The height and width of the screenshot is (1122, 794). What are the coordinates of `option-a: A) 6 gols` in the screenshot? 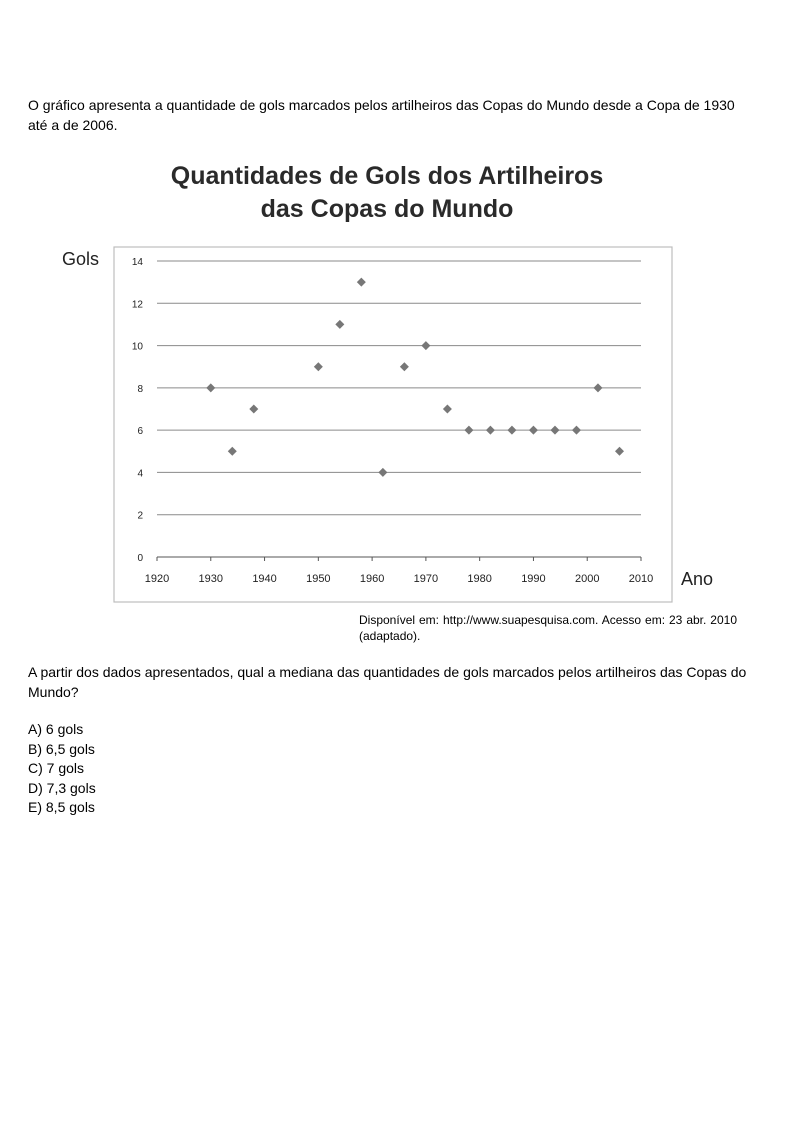 It's located at (56, 729).